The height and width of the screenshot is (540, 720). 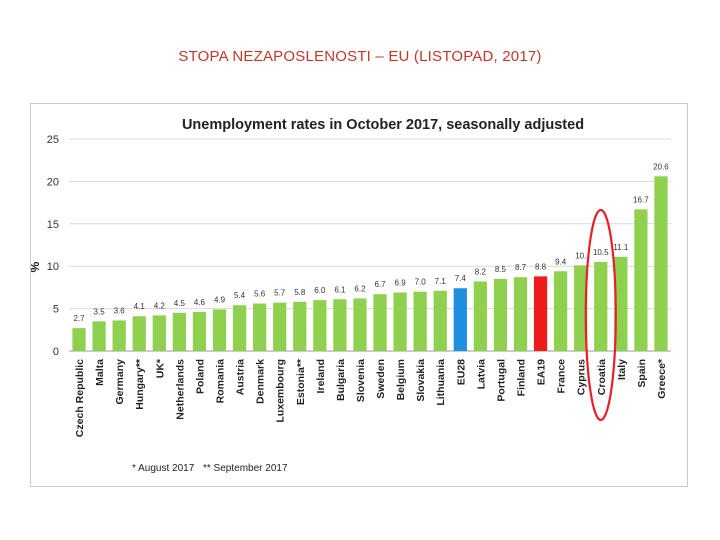 What do you see at coordinates (501, 380) in the screenshot?
I see `category-label-portugal: Portugal` at bounding box center [501, 380].